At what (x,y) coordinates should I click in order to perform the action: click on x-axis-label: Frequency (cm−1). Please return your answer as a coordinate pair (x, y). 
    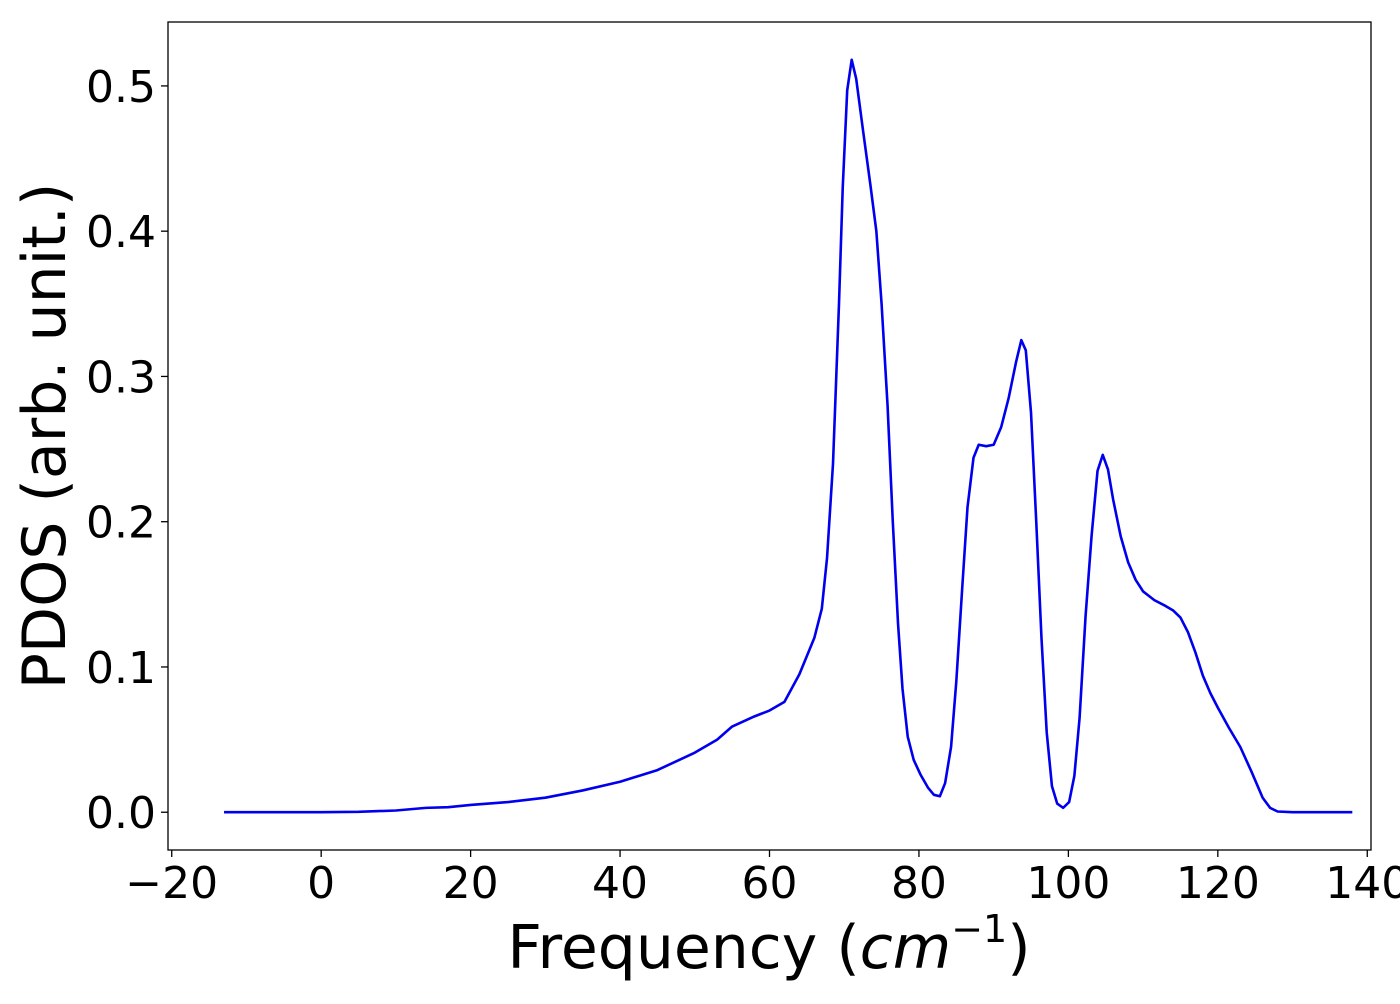
    Looking at the image, I should click on (768, 945).